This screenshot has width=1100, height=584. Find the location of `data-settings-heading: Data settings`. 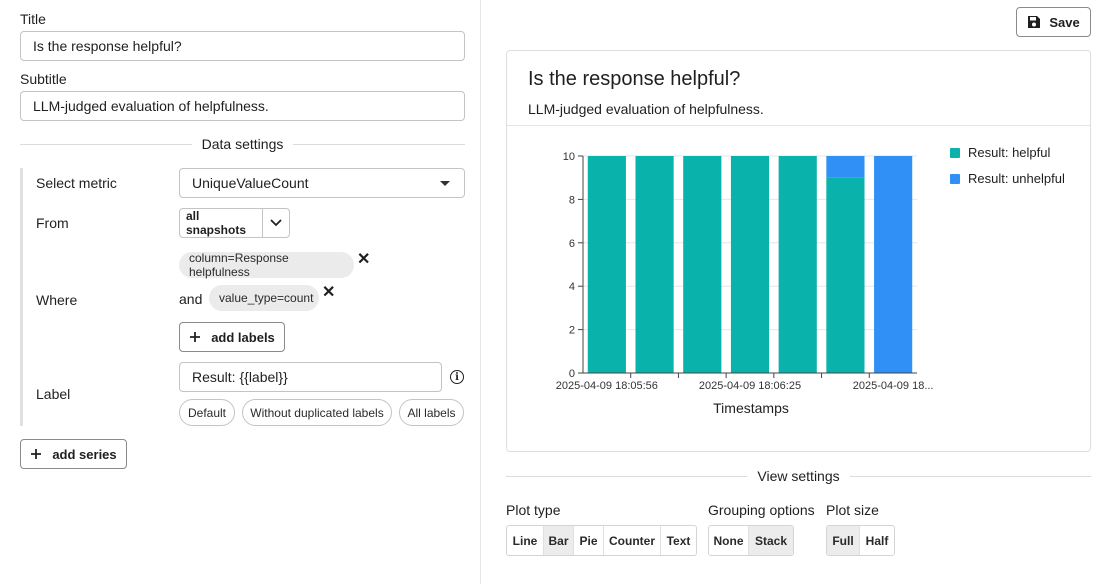

data-settings-heading: Data settings is located at coordinates (242, 144).